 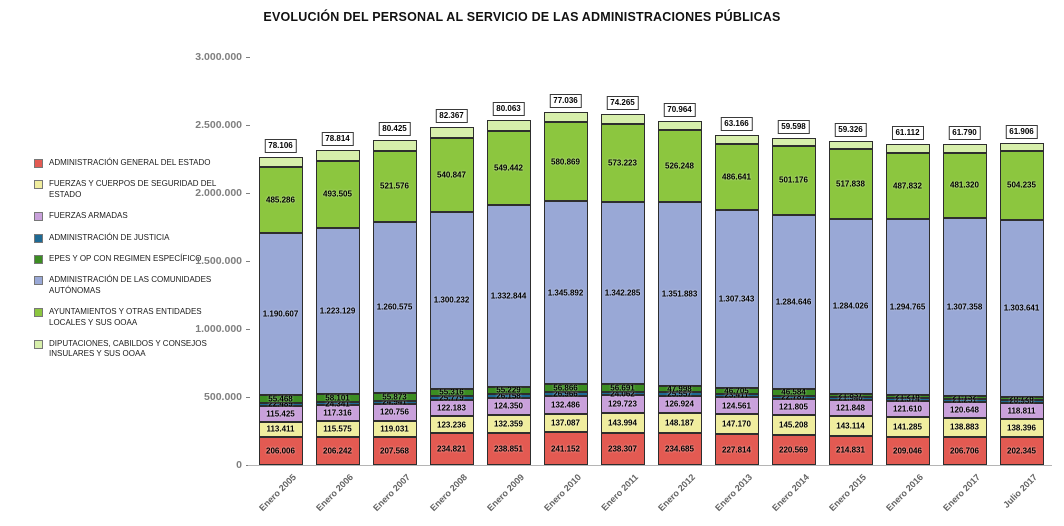 I want to click on bar-segment: 124.561, so click(x=736, y=405).